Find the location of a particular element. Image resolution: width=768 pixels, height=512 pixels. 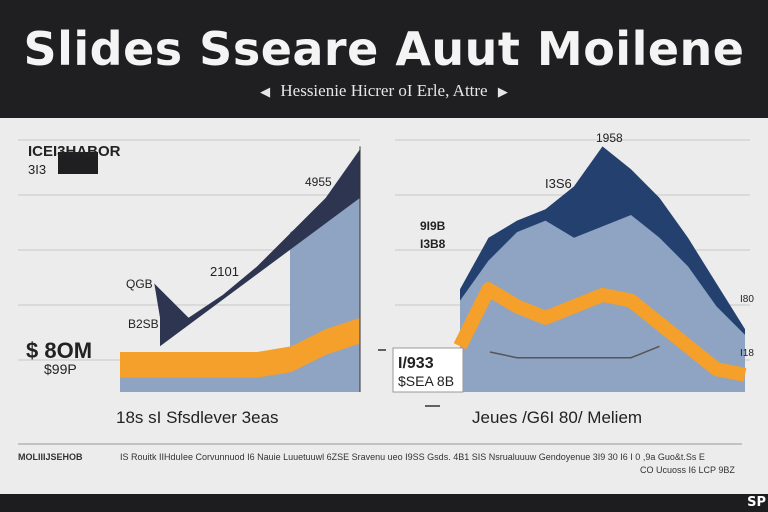

chart2-annot-mid-box-a: I/933 is located at coordinates (416, 363).